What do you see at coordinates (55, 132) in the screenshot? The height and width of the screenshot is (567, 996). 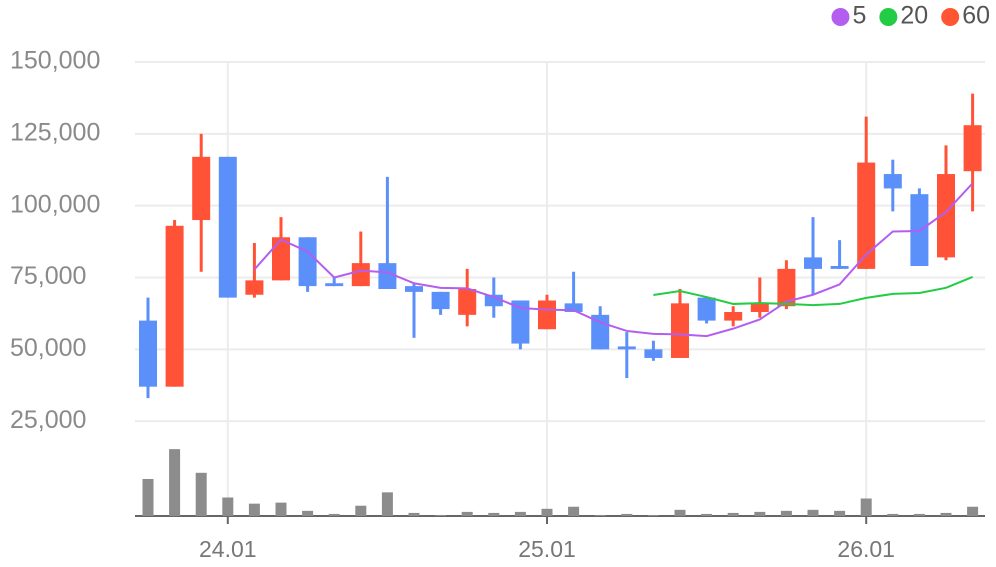 I see `y-tick-label: 125,000` at bounding box center [55, 132].